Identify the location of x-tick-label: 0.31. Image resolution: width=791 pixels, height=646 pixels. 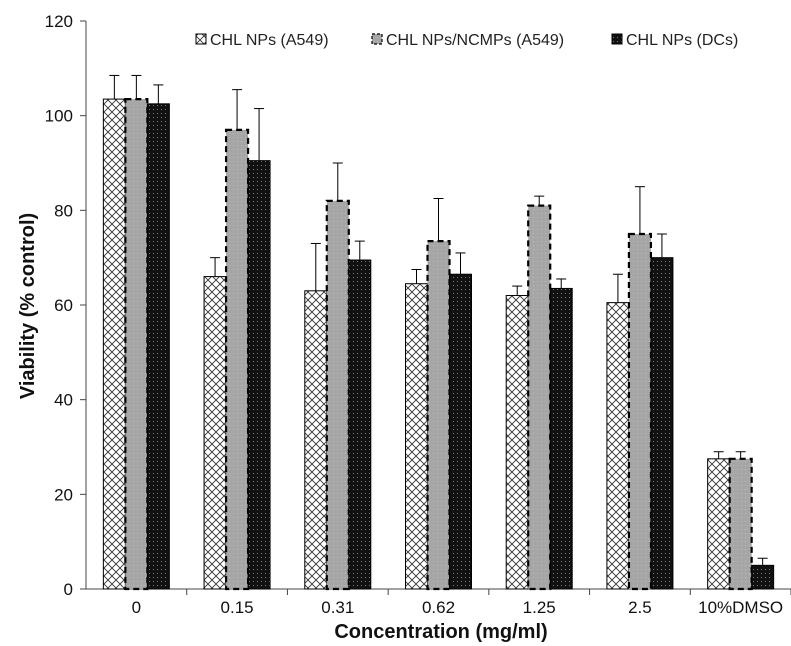
(337, 607).